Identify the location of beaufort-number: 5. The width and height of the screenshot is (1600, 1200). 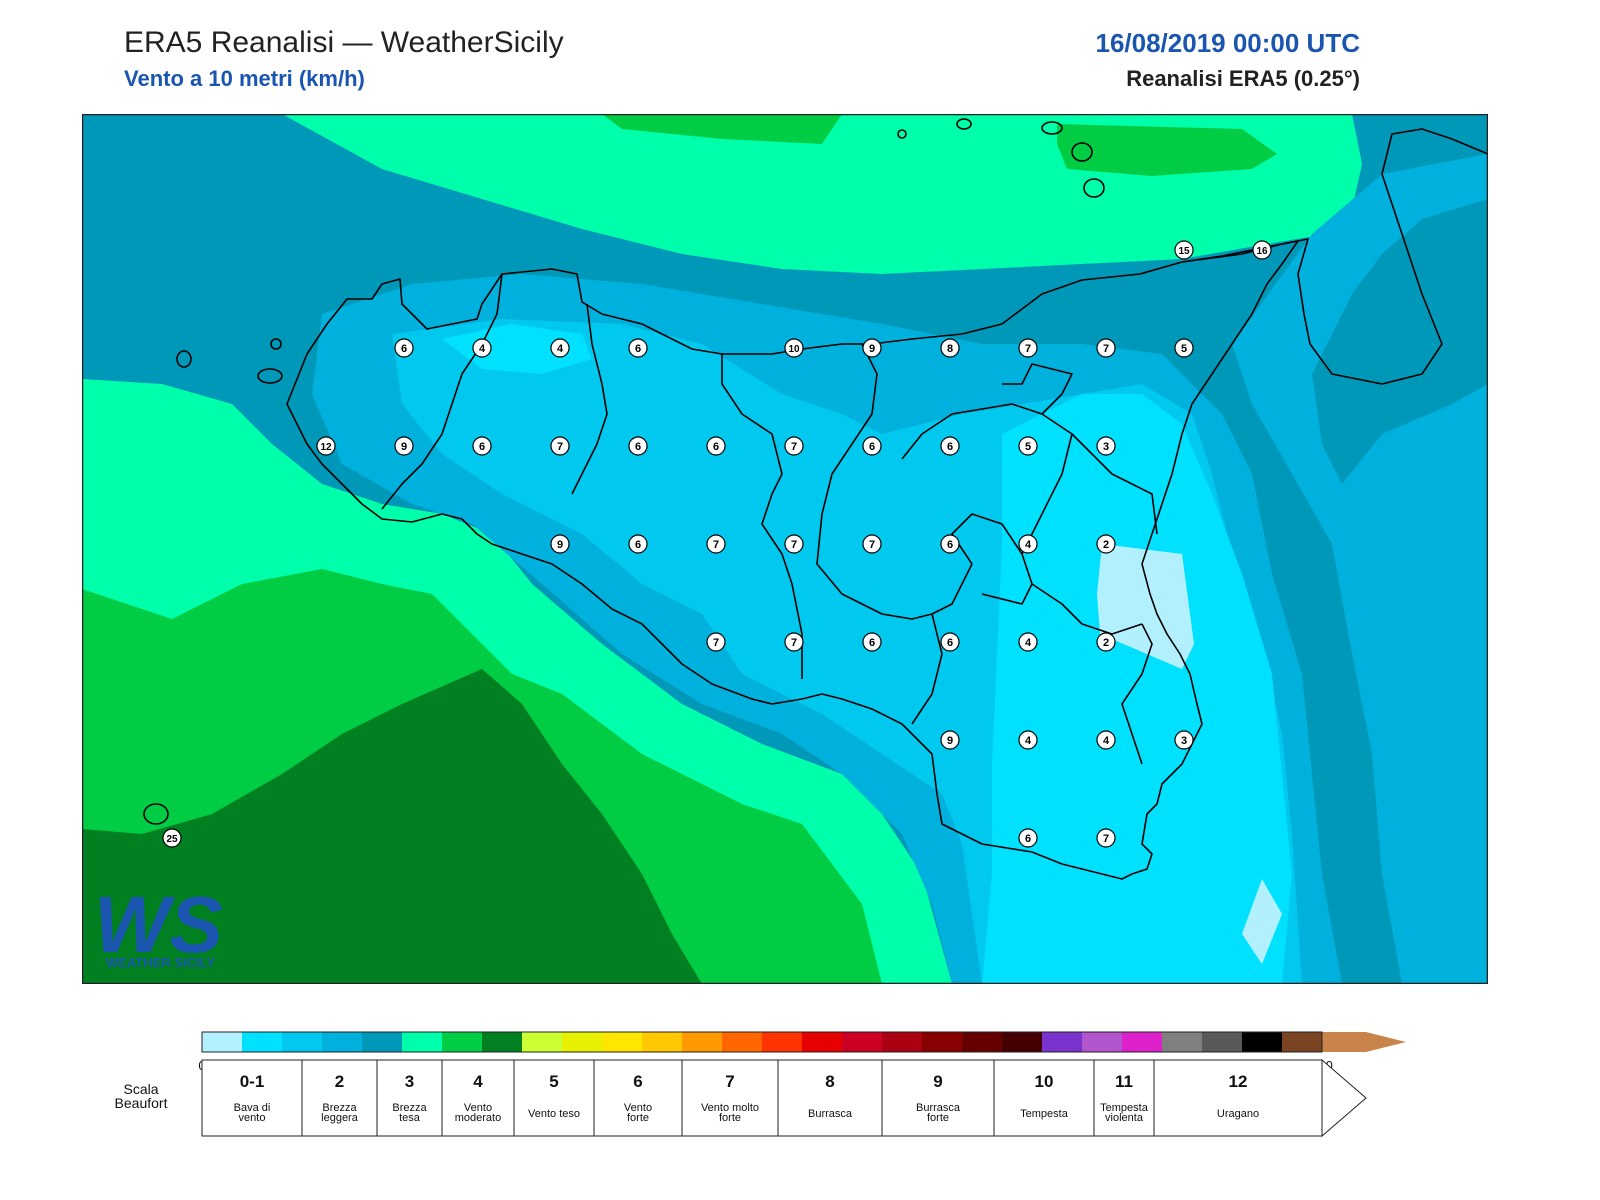
(553, 1081).